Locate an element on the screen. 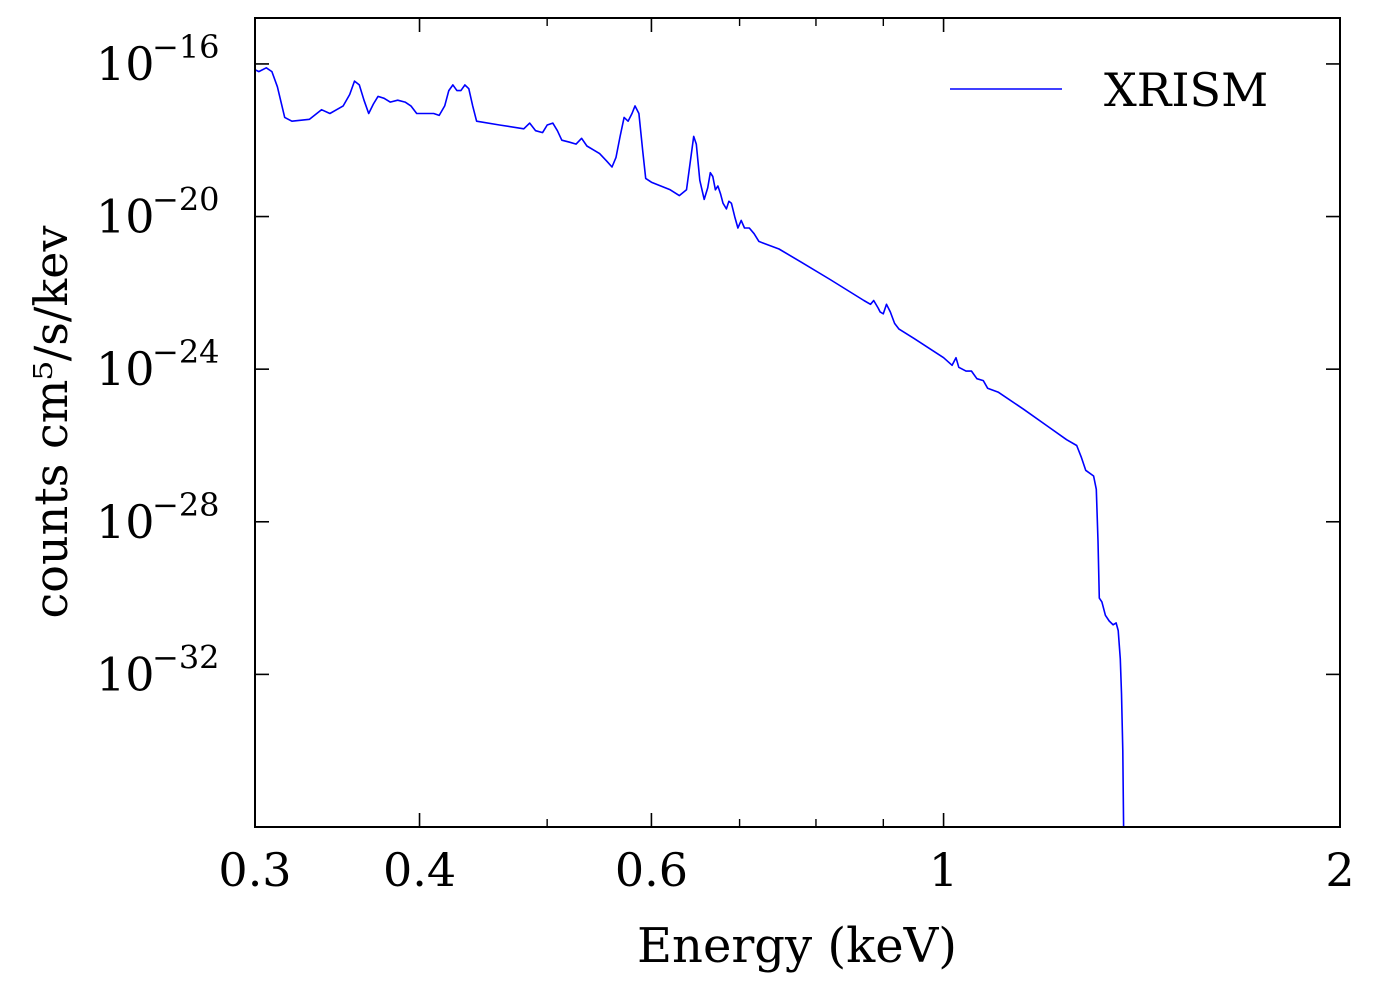  y-tick-exponent: −16 is located at coordinates (186, 47).